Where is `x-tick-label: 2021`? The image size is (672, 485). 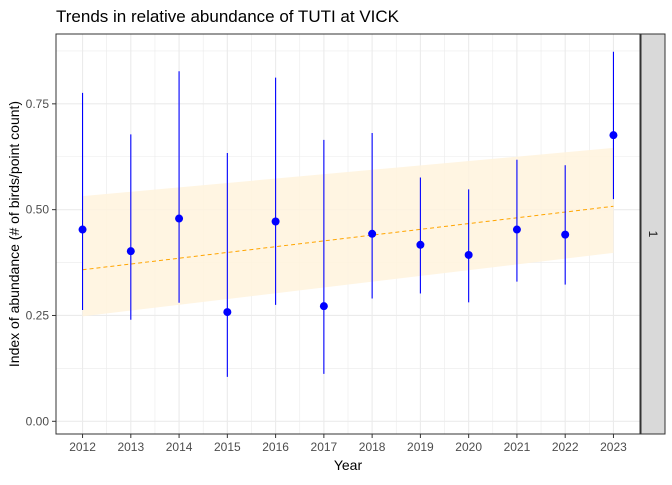 x-tick-label: 2021 is located at coordinates (517, 447).